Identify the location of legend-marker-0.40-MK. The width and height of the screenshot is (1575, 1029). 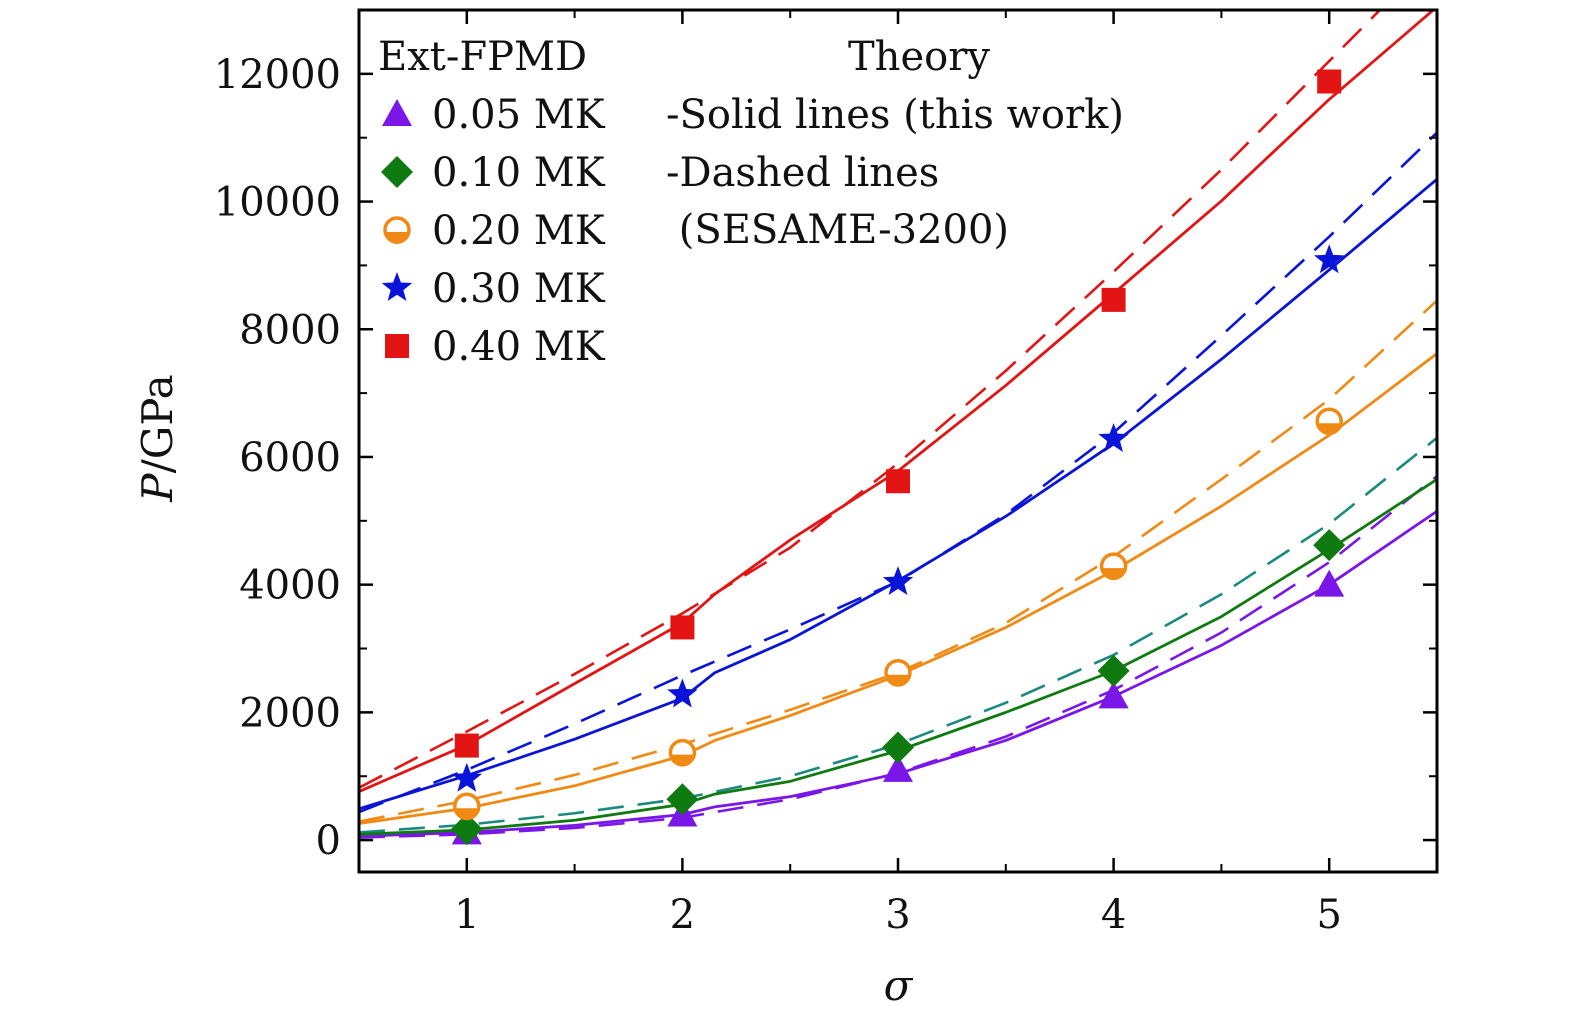
(397, 346).